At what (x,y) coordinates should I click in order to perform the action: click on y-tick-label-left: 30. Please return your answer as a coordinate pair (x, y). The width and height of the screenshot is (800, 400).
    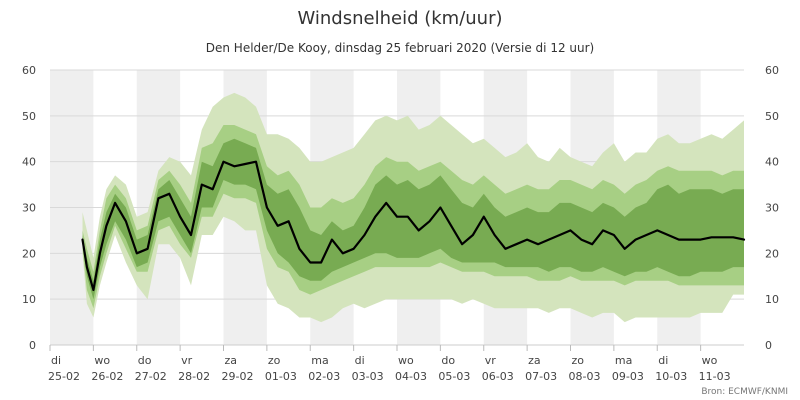
    Looking at the image, I should click on (29, 208).